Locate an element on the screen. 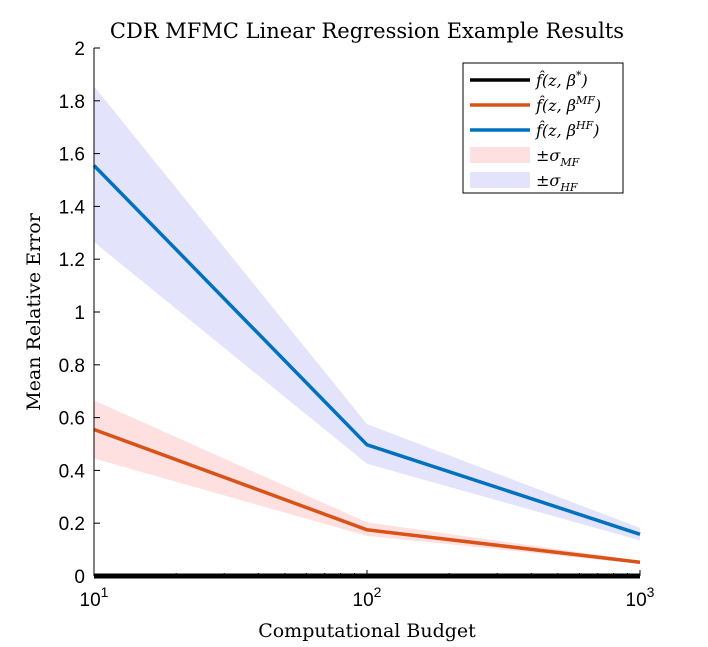 The image size is (708, 647). x-tick-label-0: 10¹ is located at coordinates (94, 597).